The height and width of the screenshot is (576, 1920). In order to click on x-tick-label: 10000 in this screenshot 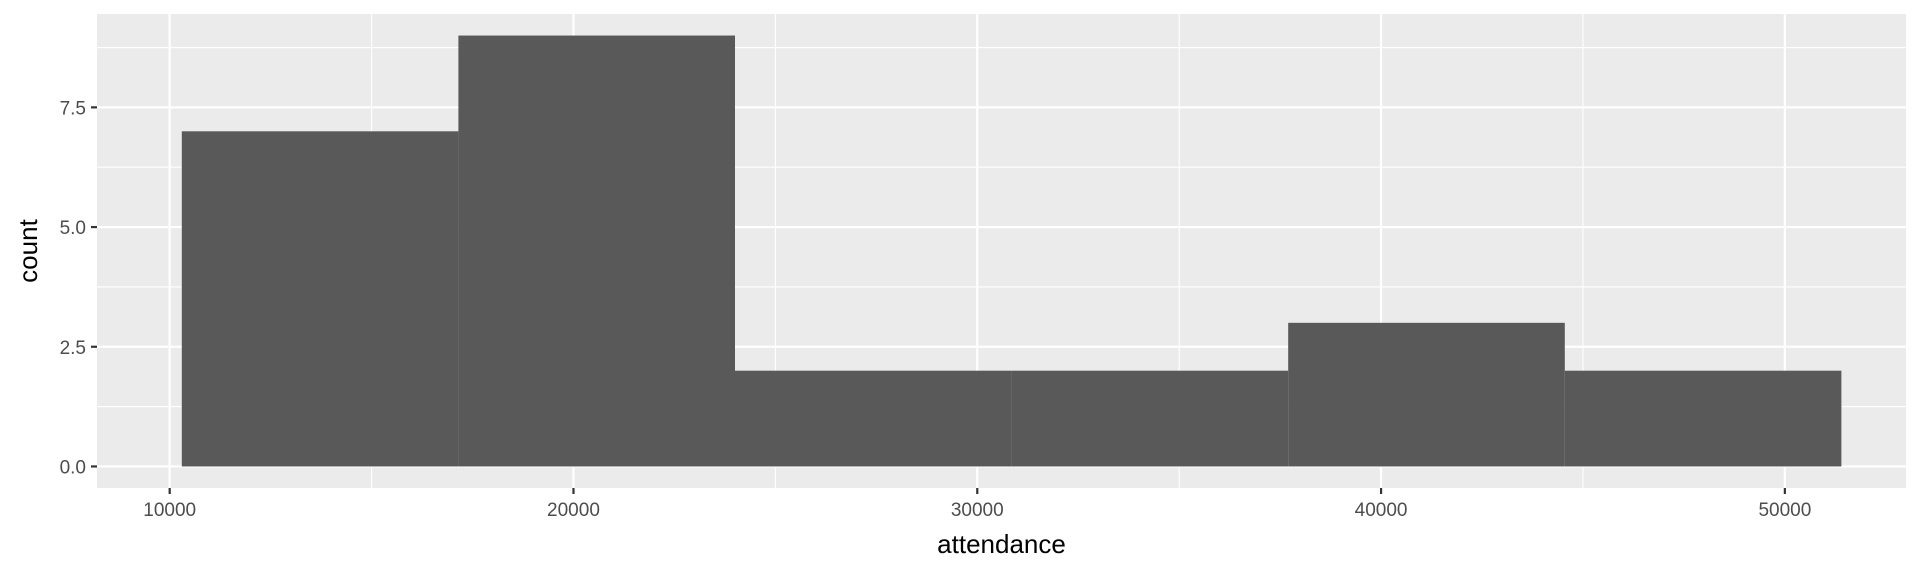, I will do `click(169, 510)`.